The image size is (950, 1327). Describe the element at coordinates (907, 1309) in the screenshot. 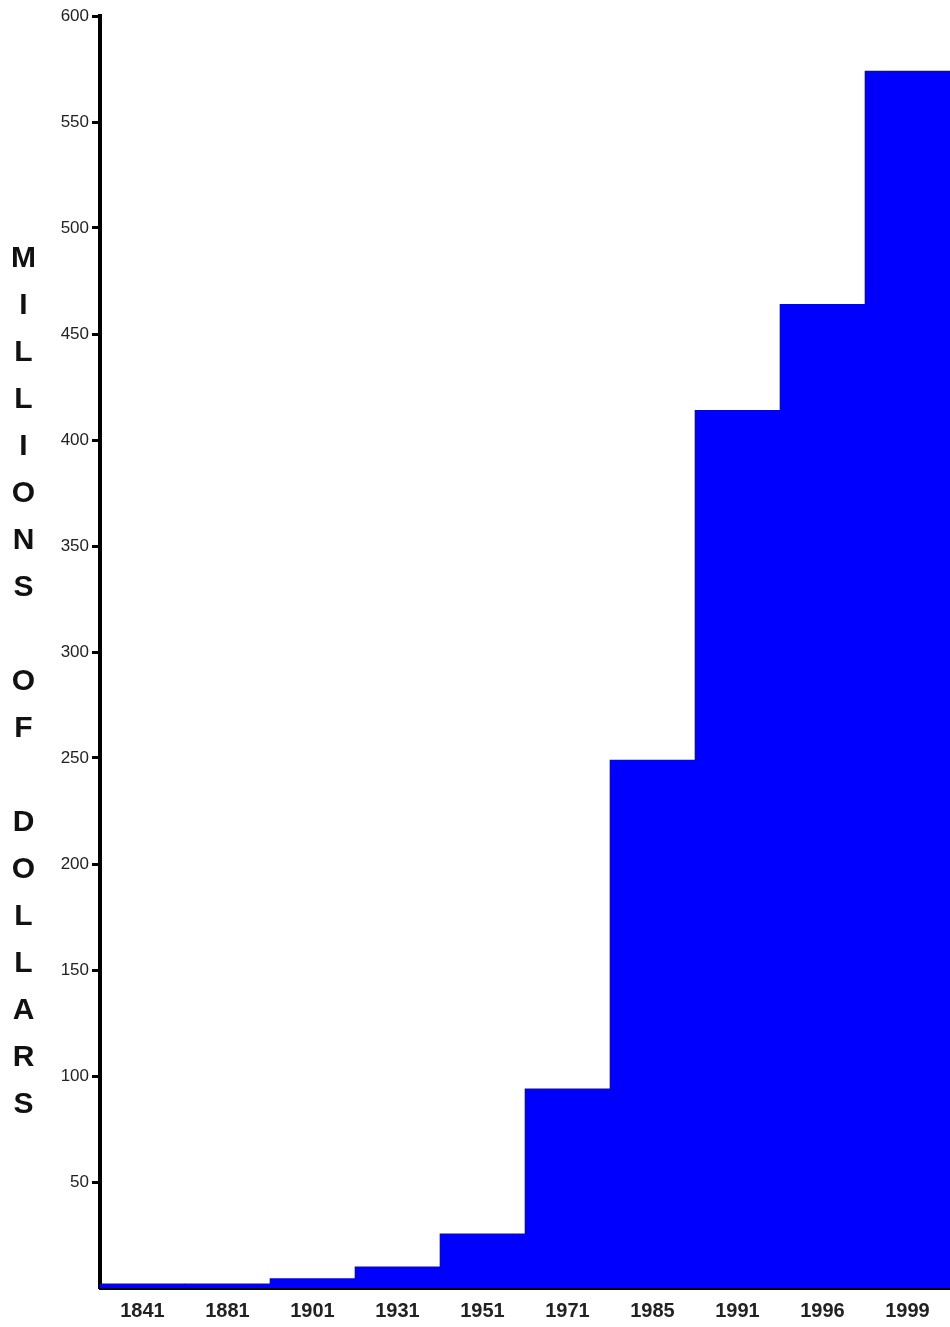

I see `x-tick-label: 1999` at that location.